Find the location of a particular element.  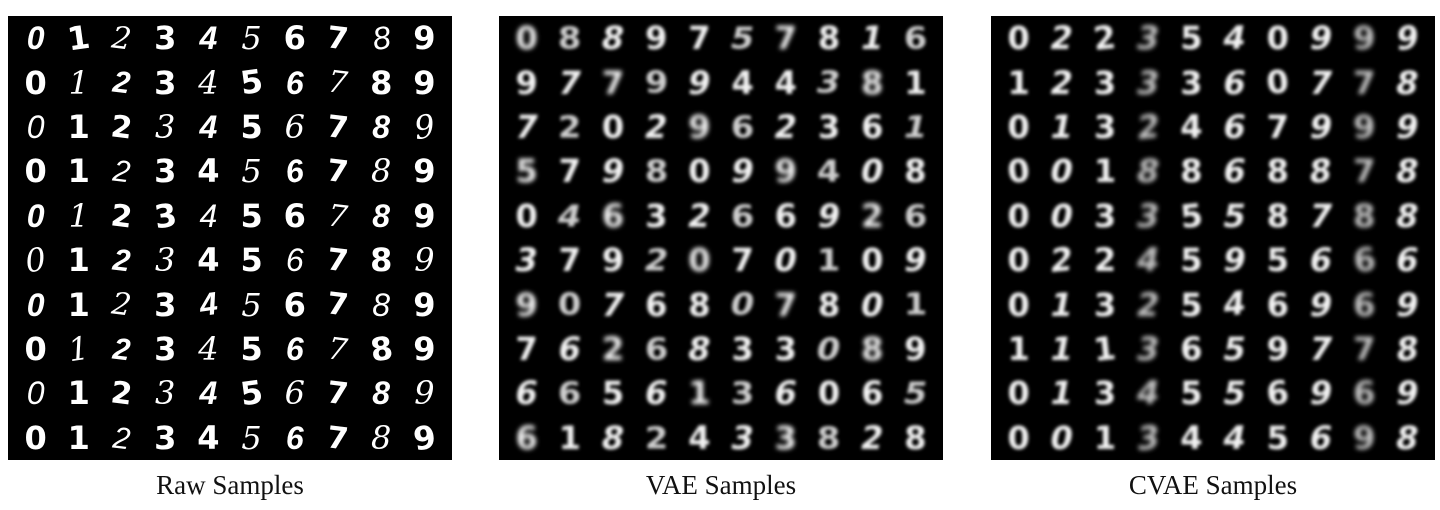

vae-samples-caption: VAE Samples is located at coordinates (721, 485).